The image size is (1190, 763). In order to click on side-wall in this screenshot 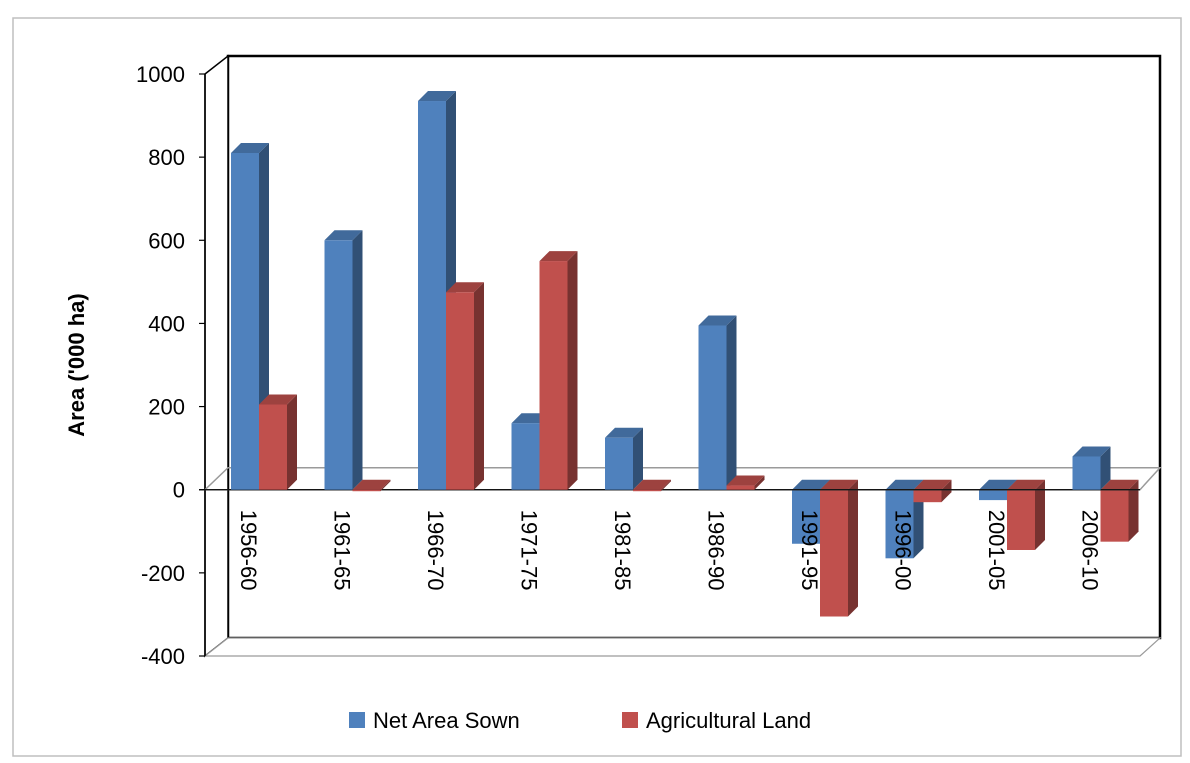, I will do `click(216, 356)`.